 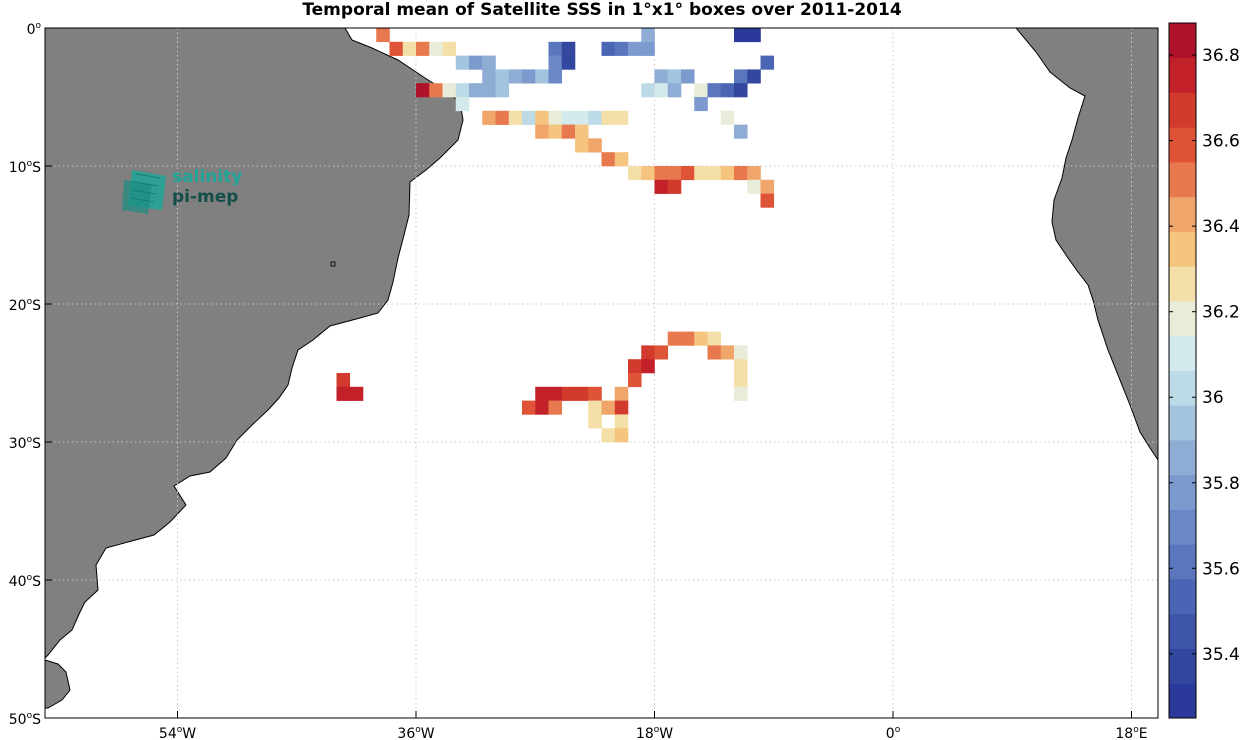 I want to click on pimep-logo: salinity pi-mep, so click(x=190, y=191).